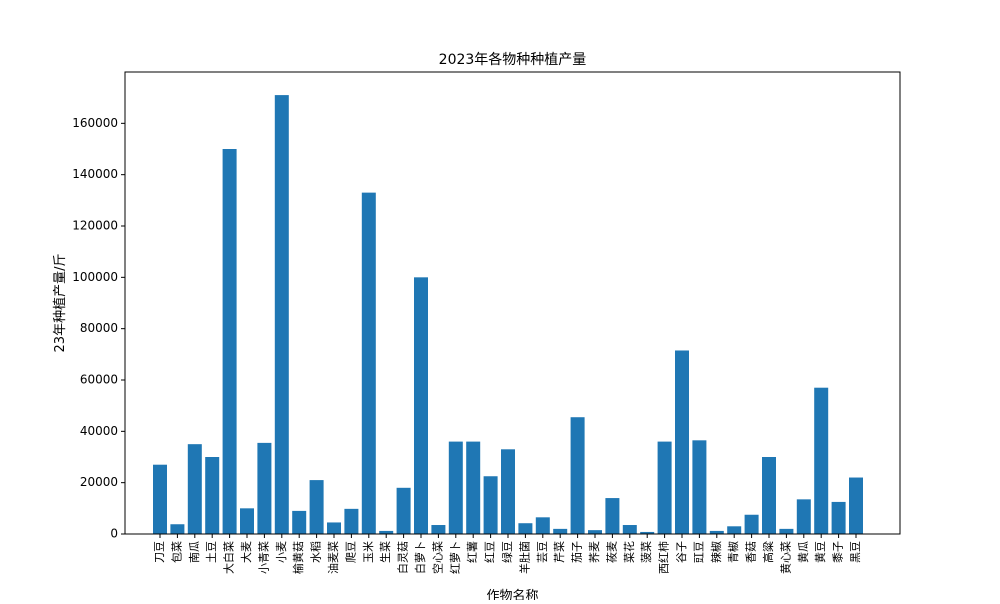 Image resolution: width=1000 pixels, height=604 pixels. Describe the element at coordinates (751, 552) in the screenshot. I see `x-tick-label: 香菇` at that location.